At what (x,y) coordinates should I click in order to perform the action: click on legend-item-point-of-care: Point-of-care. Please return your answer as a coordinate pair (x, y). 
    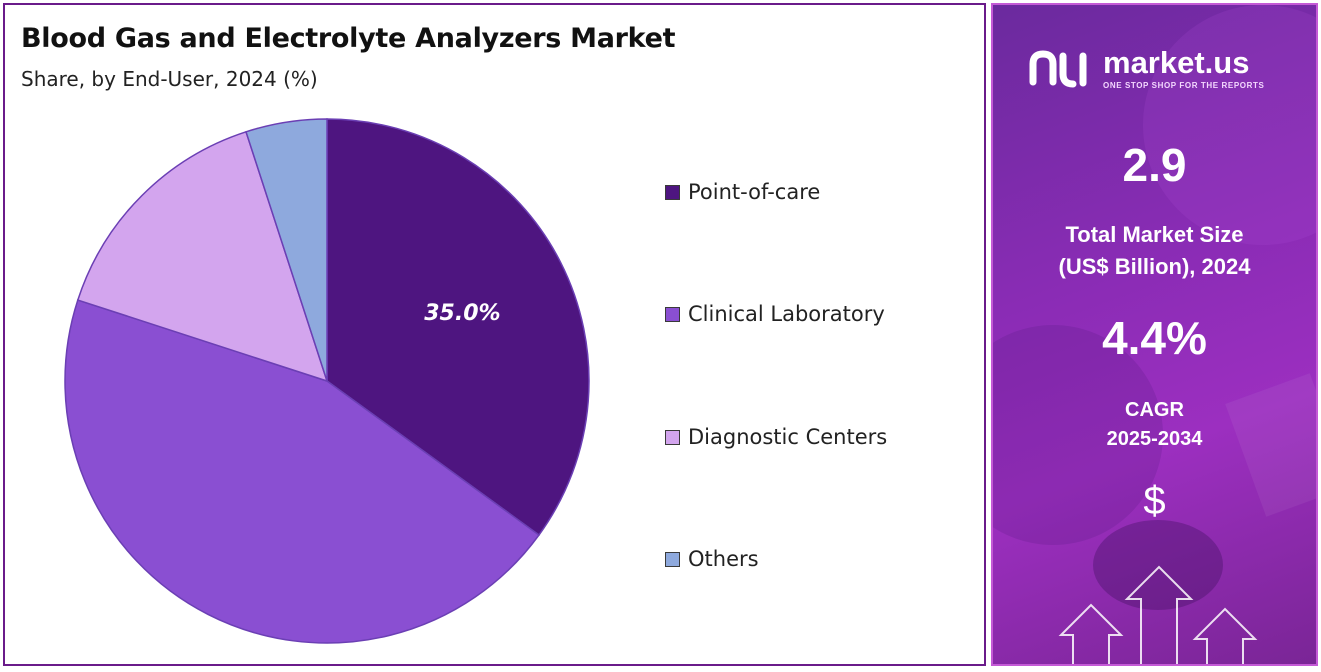
    Looking at the image, I should click on (742, 192).